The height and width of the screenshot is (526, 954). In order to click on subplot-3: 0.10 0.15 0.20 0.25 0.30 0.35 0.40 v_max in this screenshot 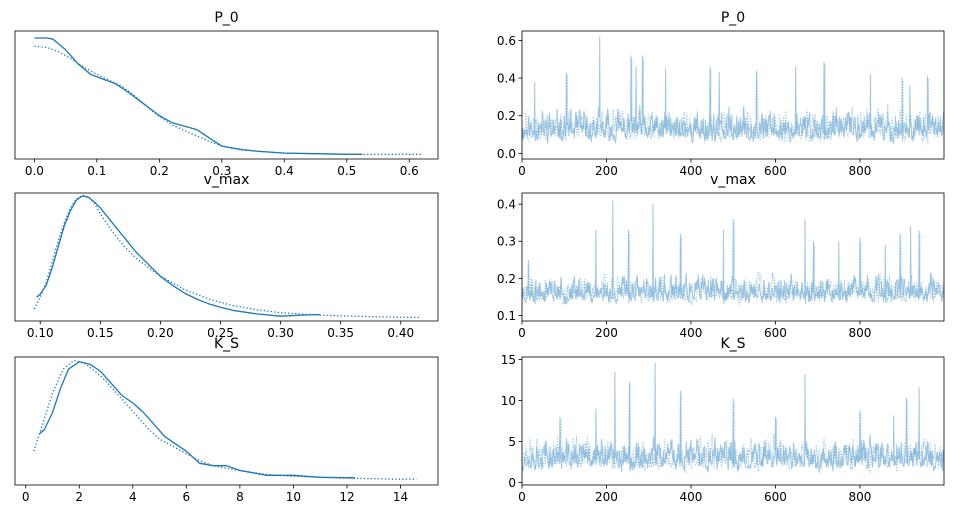, I will do `click(226, 256)`.